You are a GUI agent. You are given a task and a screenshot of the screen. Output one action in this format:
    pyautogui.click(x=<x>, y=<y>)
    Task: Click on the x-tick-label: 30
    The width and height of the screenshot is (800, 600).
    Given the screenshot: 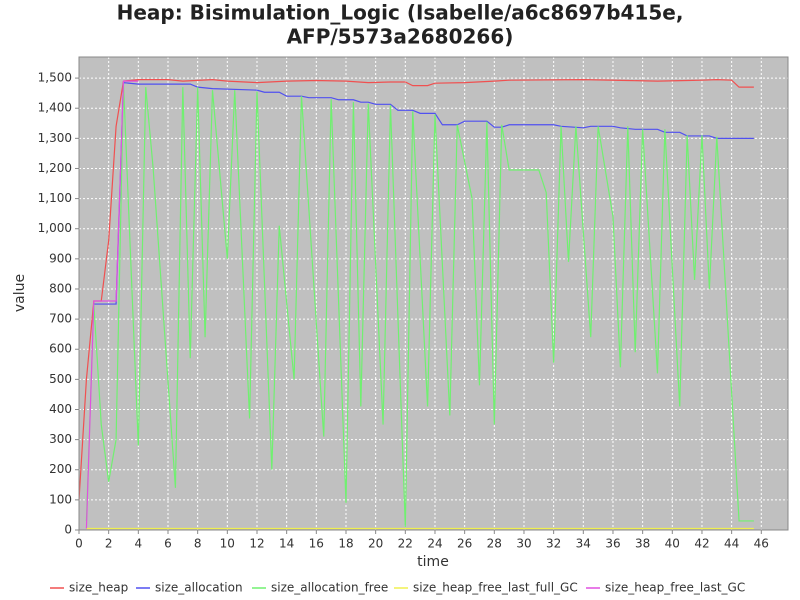 What is the action you would take?
    pyautogui.click(x=523, y=544)
    